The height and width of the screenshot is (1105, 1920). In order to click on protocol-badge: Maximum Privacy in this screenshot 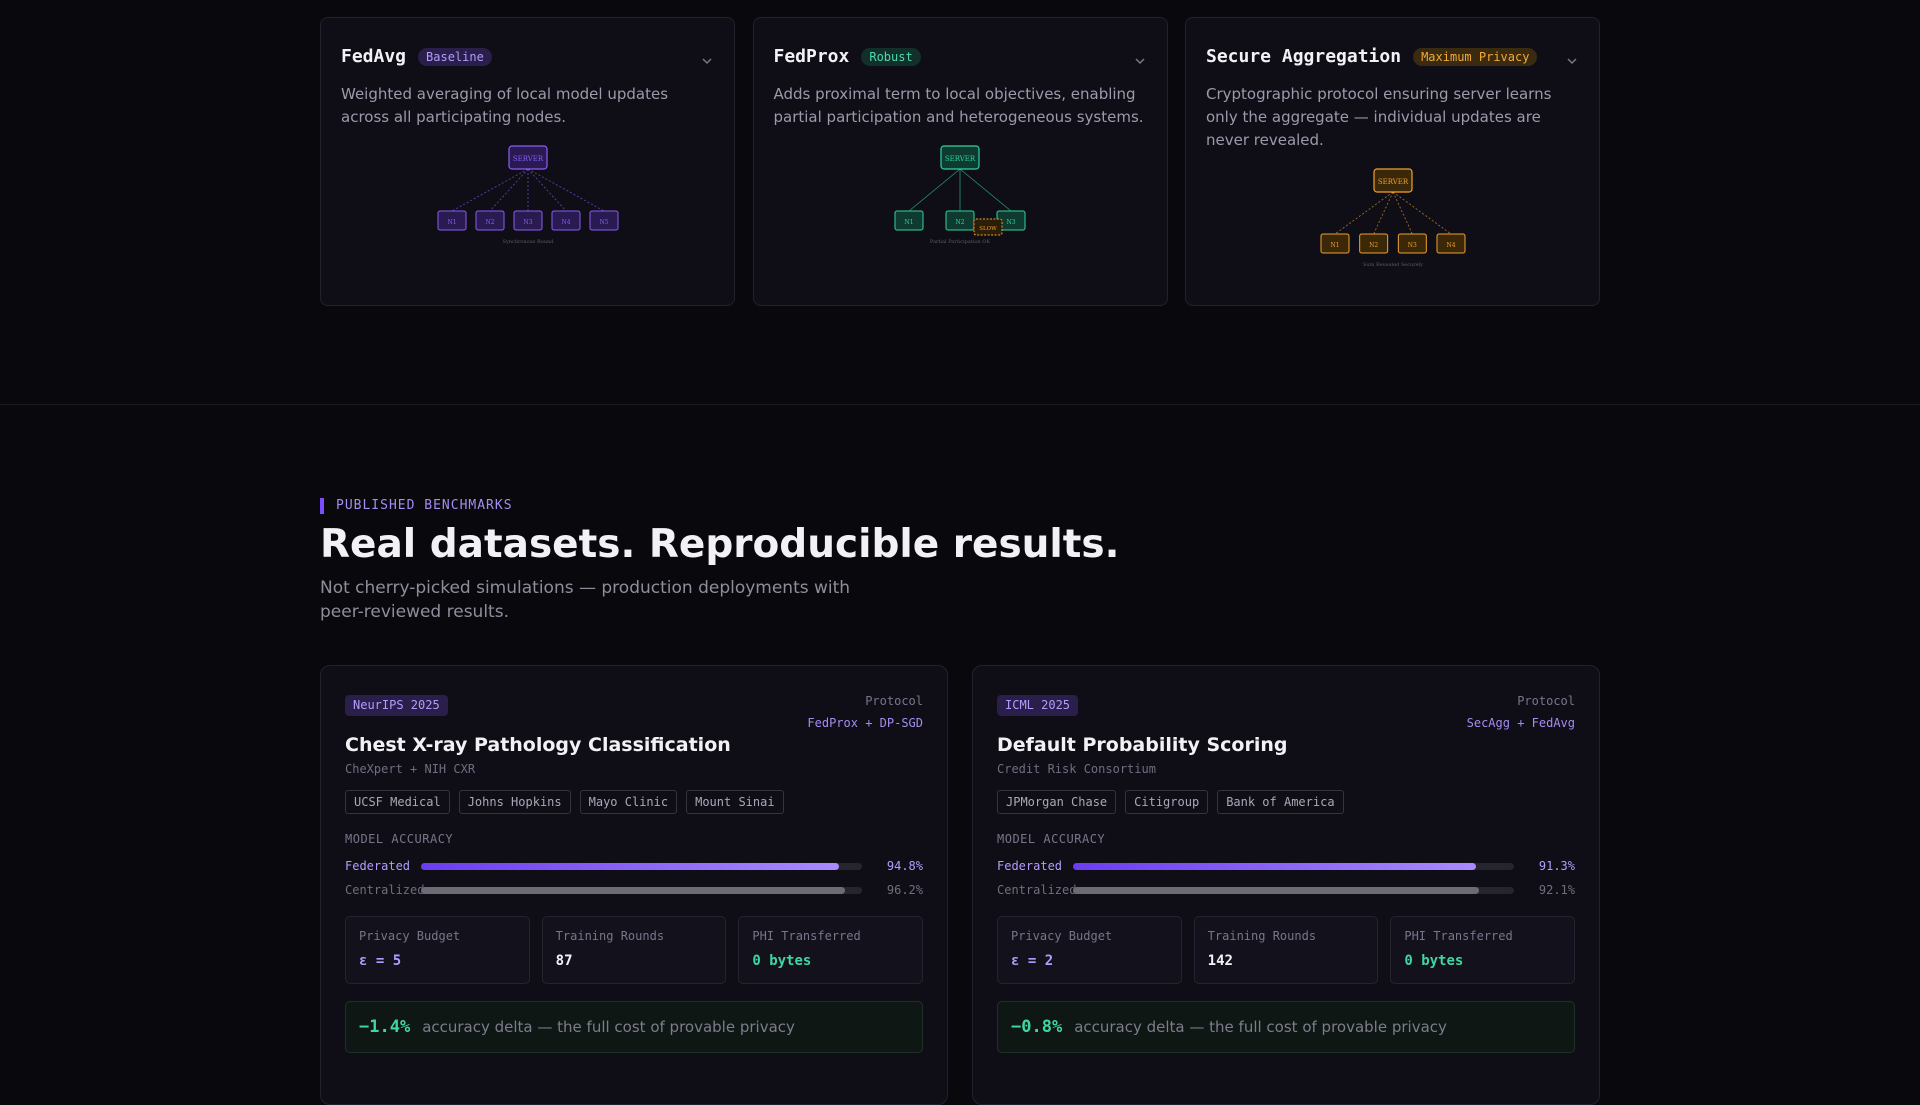, I will do `click(1475, 56)`.